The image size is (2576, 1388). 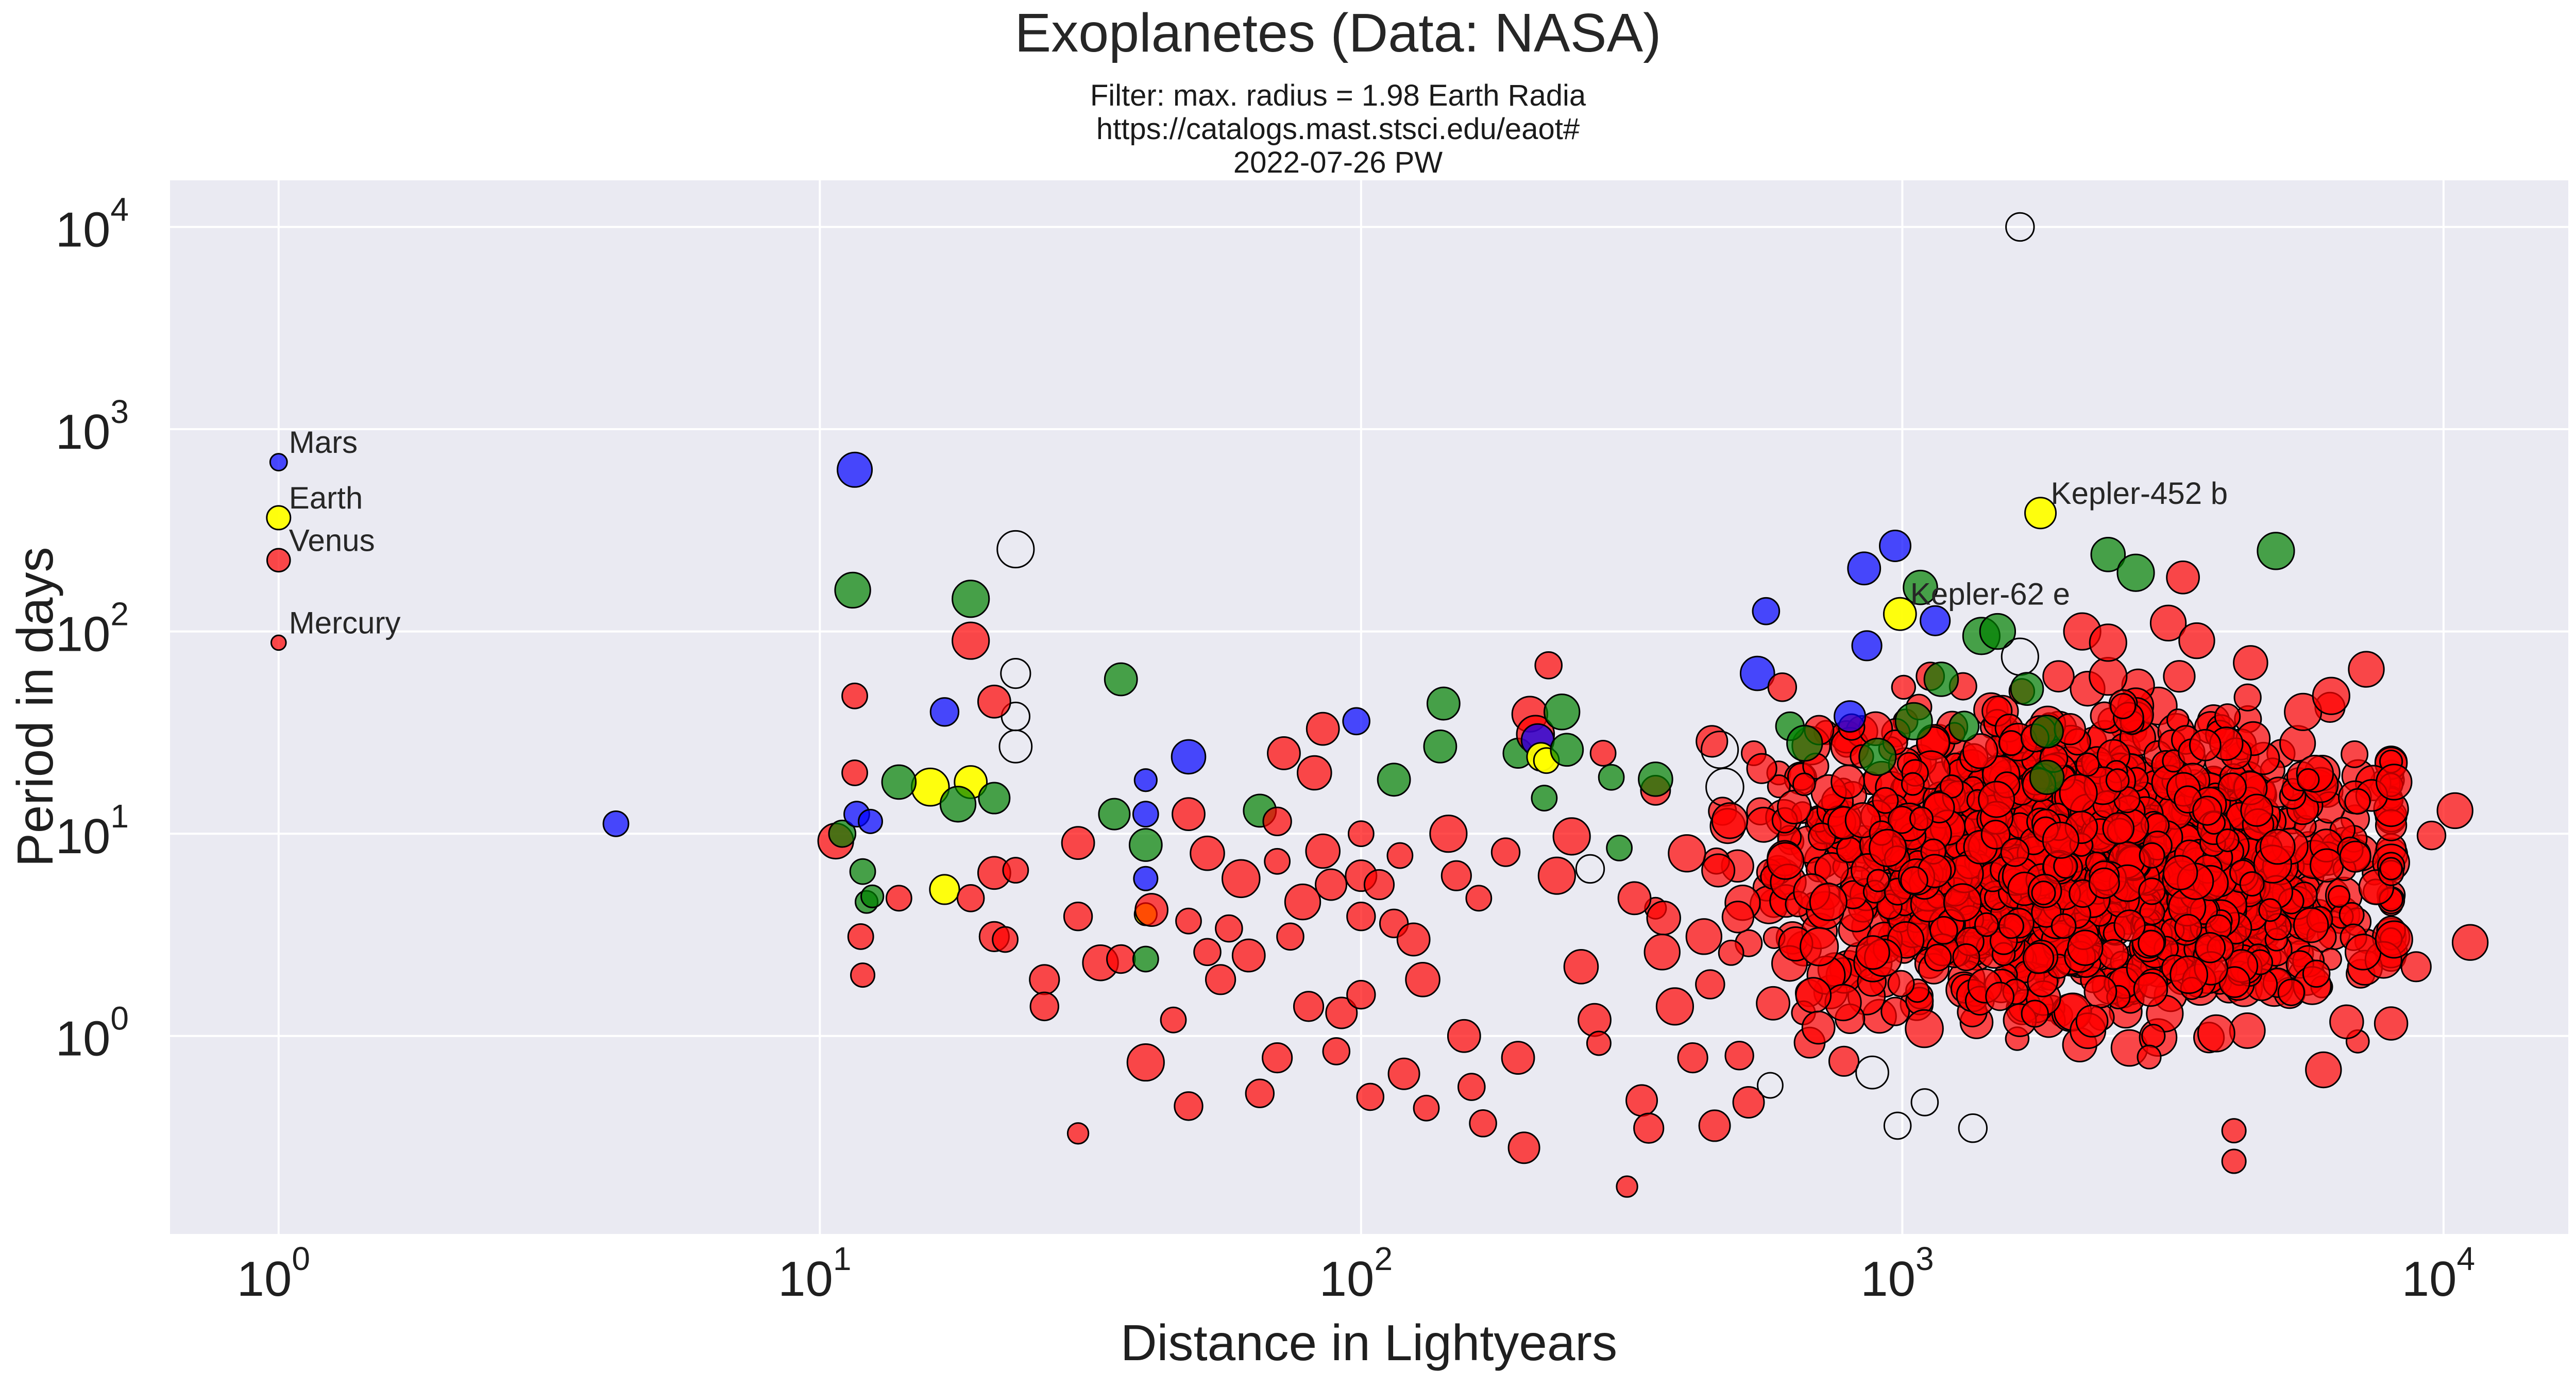 I want to click on x-axis-label: Distance in Lightyears, so click(x=1369, y=1342).